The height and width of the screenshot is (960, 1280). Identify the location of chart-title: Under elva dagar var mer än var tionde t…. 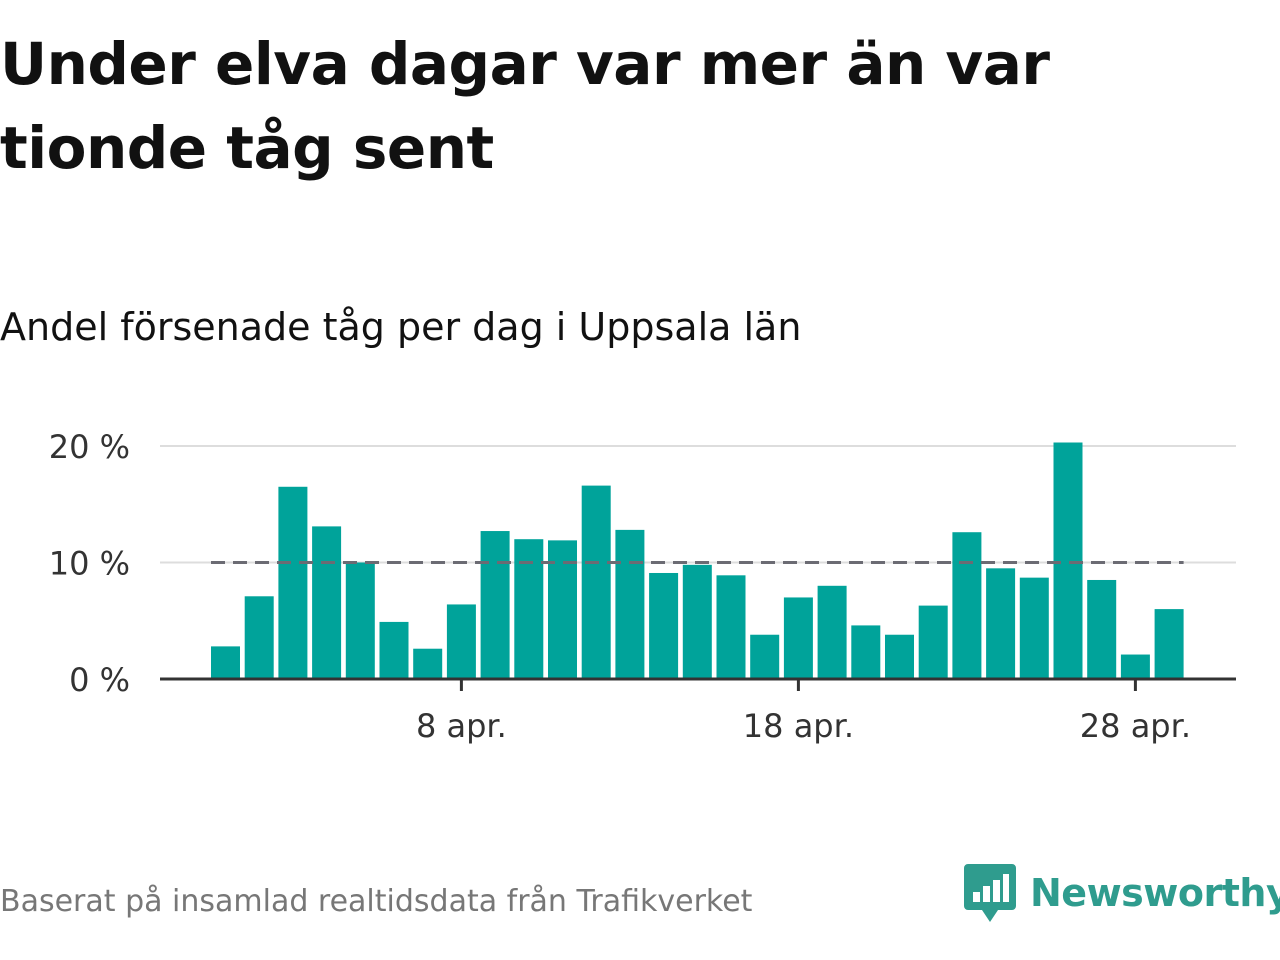
(525, 106).